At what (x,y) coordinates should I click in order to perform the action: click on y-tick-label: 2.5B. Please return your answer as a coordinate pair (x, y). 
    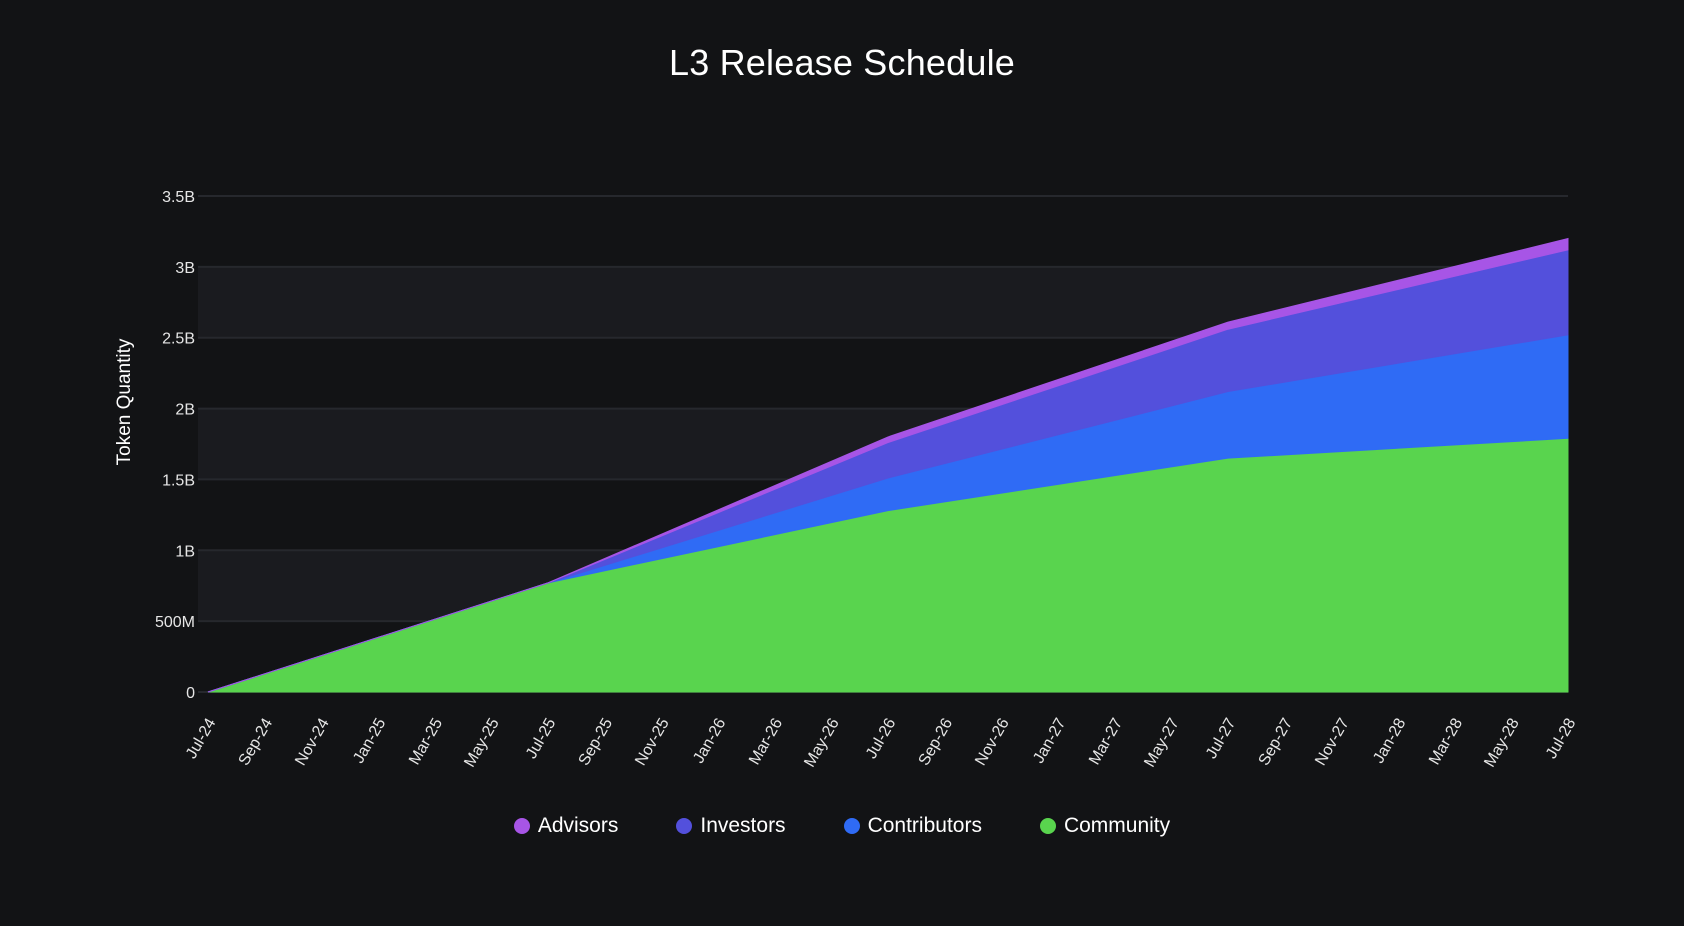
    Looking at the image, I should click on (178, 339).